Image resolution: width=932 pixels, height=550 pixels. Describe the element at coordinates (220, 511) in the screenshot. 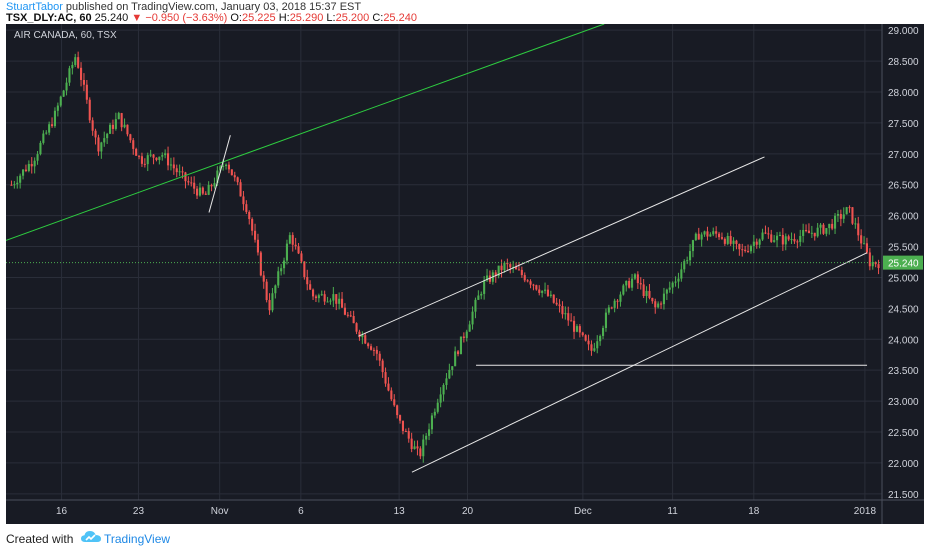

I see `x-tick-label: Nov` at that location.